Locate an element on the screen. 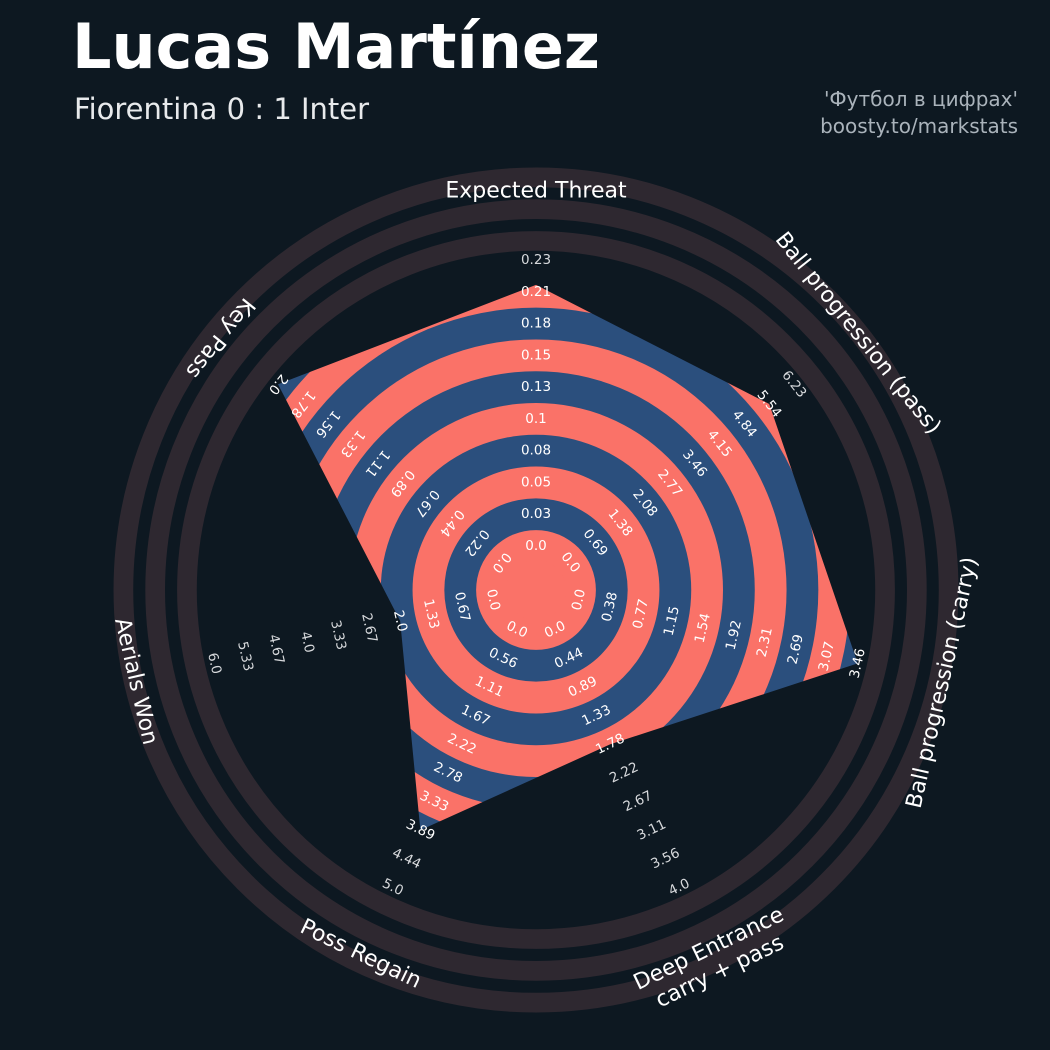 This screenshot has height=1050, width=1050. axis-title: Expected Threat is located at coordinates (536, 191).